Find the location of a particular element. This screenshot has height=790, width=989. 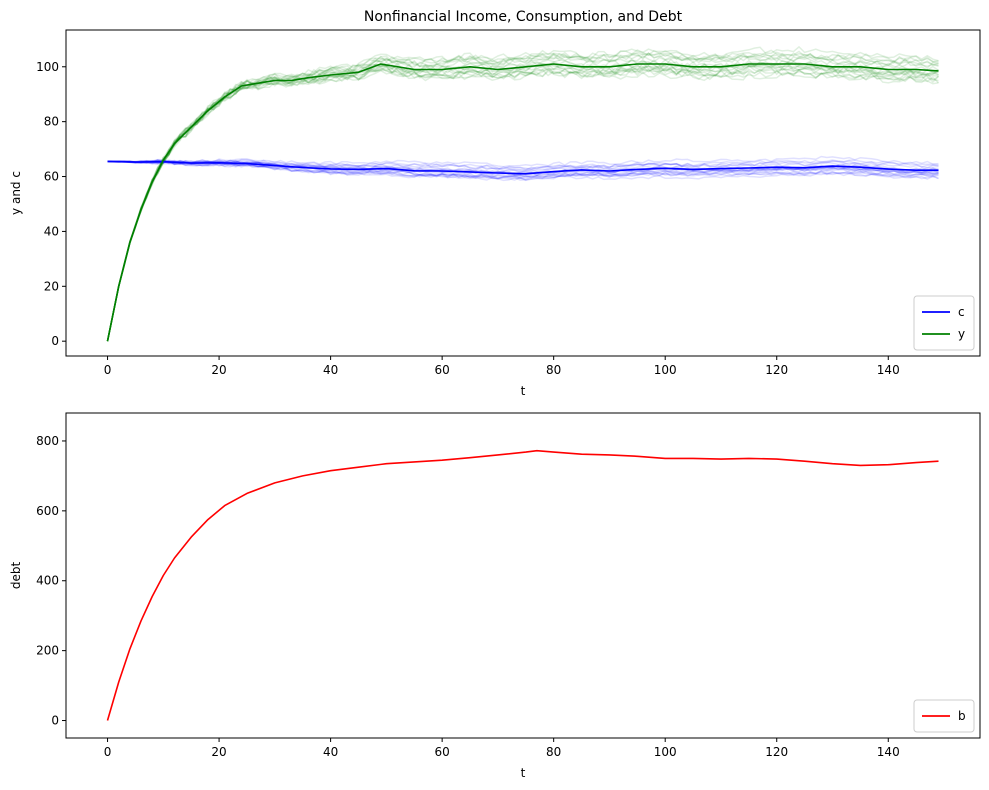

legend: b is located at coordinates (944, 716).